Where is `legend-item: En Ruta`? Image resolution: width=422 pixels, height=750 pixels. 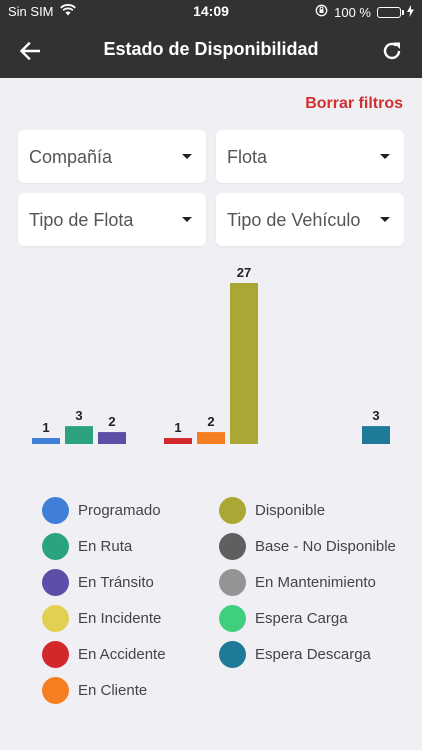
legend-item: En Ruta is located at coordinates (87, 546).